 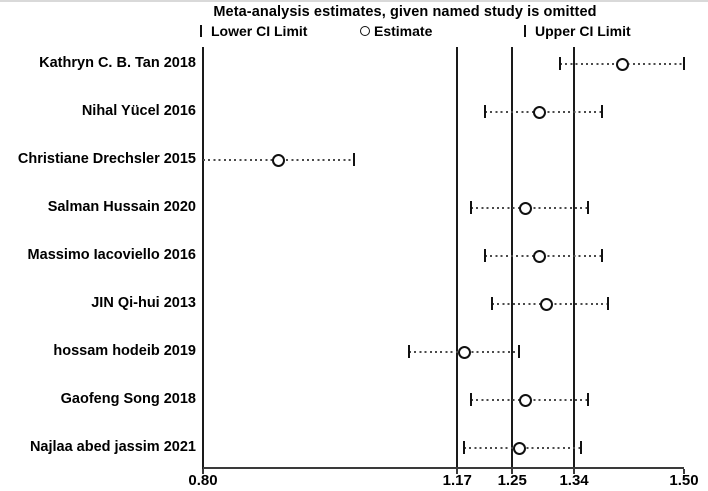 What do you see at coordinates (201, 31) in the screenshot?
I see `lower-ci-pipe-icon` at bounding box center [201, 31].